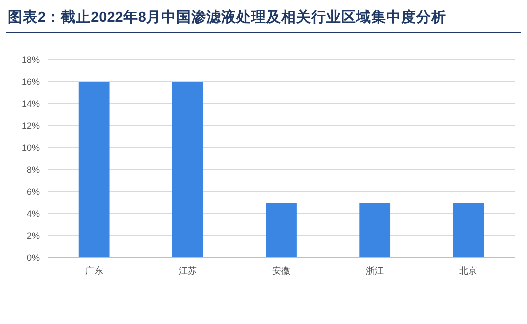  What do you see at coordinates (33, 258) in the screenshot?
I see `y-tick-label: 0%` at bounding box center [33, 258].